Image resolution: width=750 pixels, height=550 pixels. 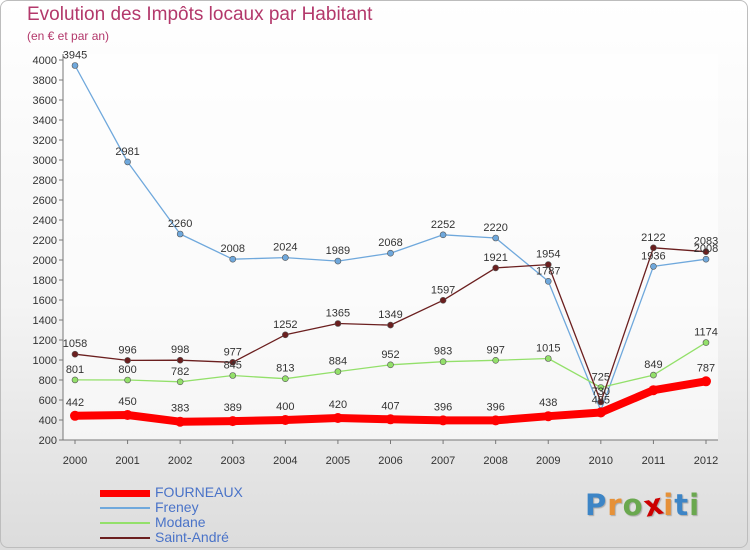 I want to click on x-tick-label: 2009, so click(x=548, y=461).